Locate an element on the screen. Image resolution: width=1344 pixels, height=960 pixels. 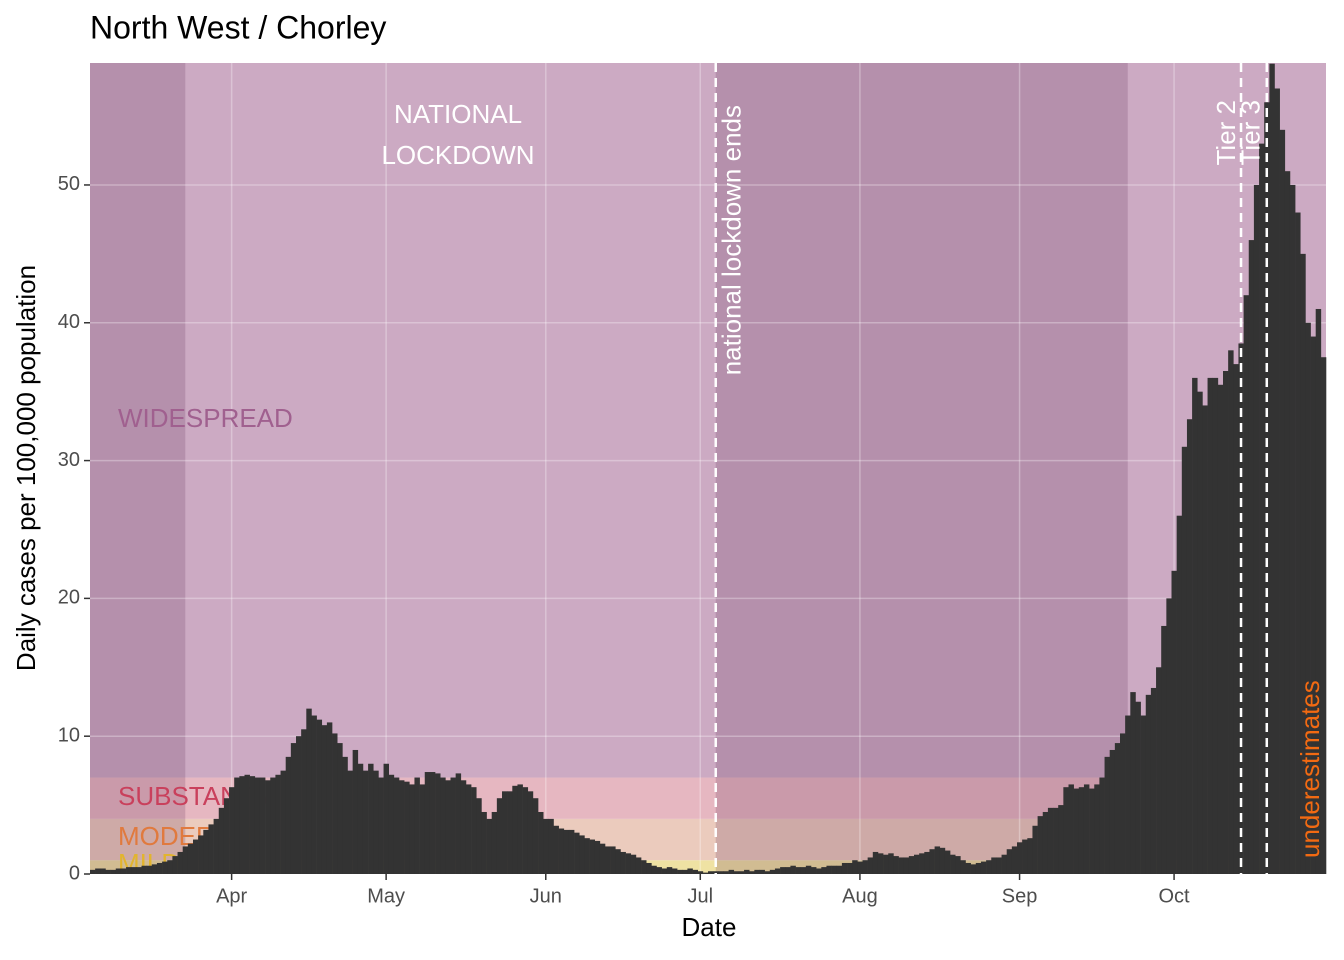
y-tick-label: 10 is located at coordinates (69, 735).